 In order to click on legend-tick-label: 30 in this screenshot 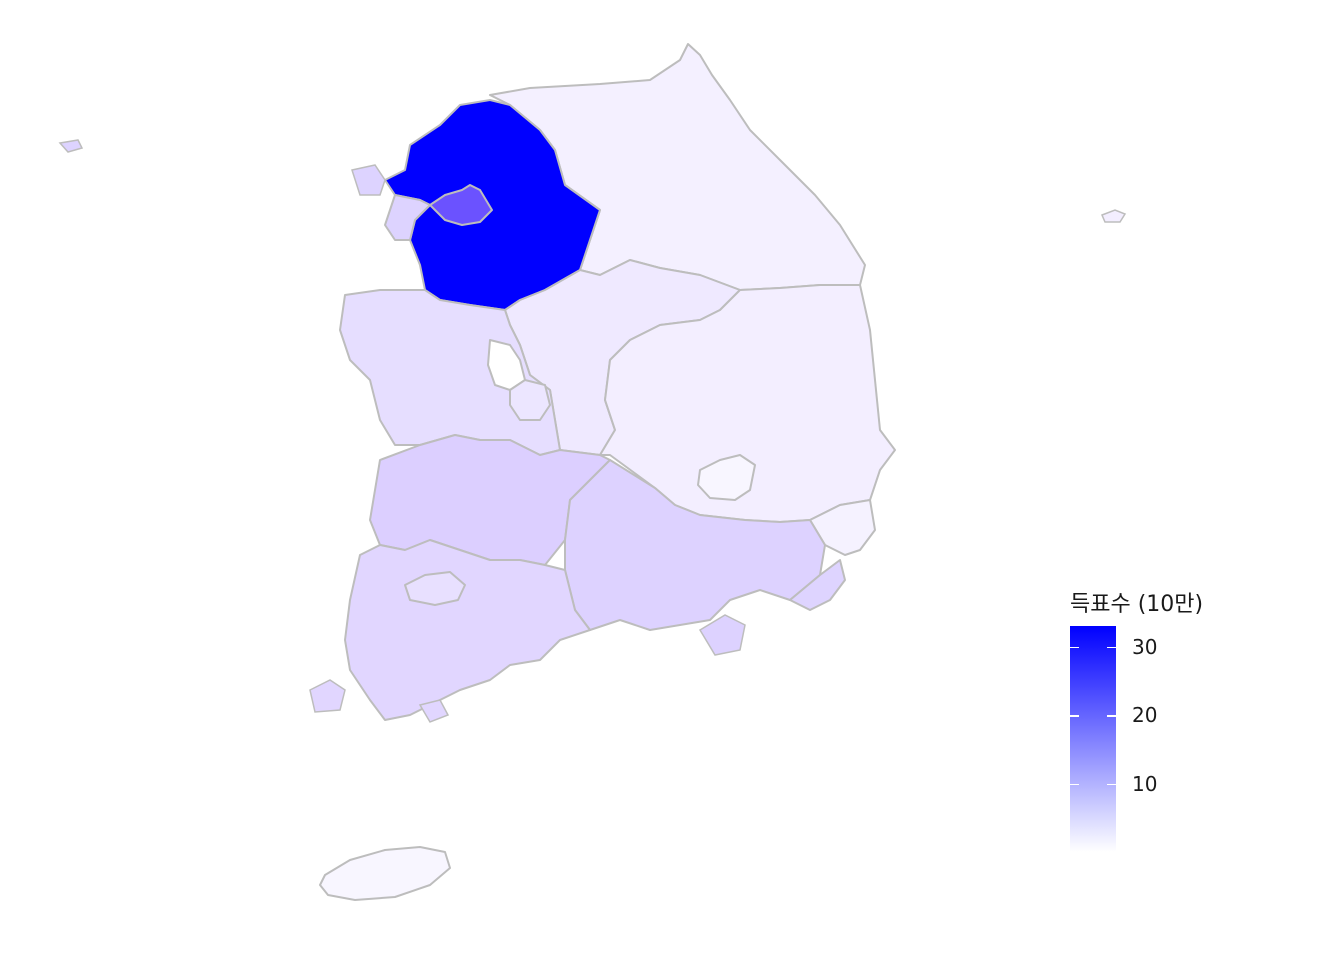, I will do `click(1145, 646)`.